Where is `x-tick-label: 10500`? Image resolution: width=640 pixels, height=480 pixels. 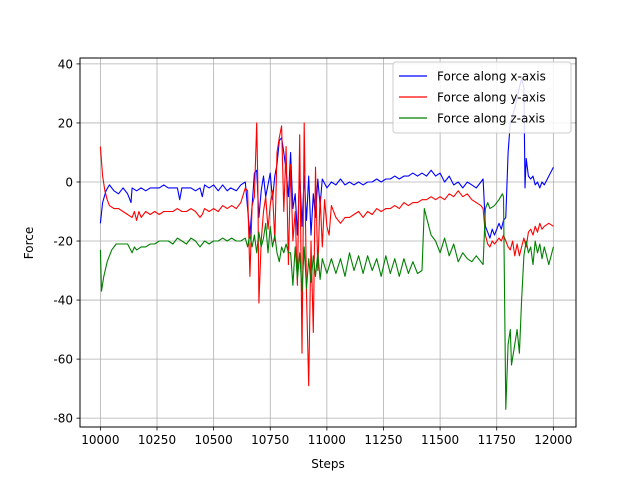
x-tick-label: 10500 is located at coordinates (214, 440).